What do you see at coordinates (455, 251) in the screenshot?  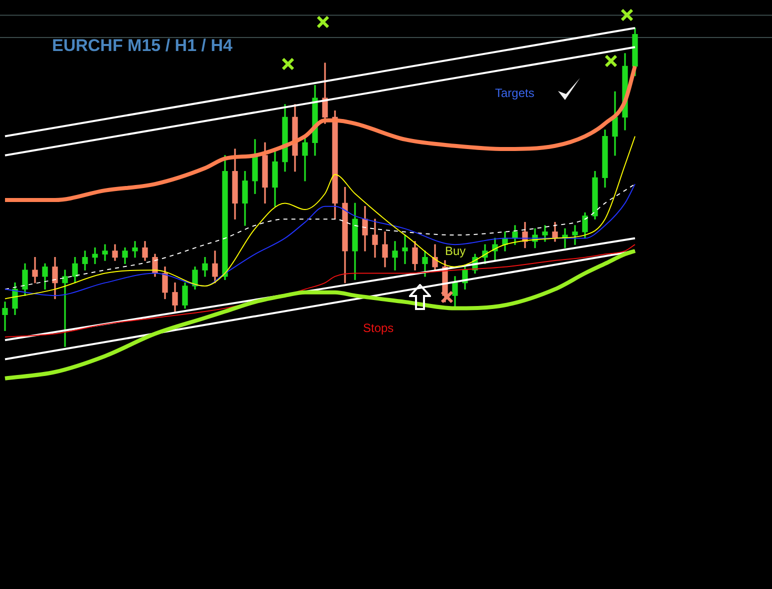 I see `annotation: Buy` at bounding box center [455, 251].